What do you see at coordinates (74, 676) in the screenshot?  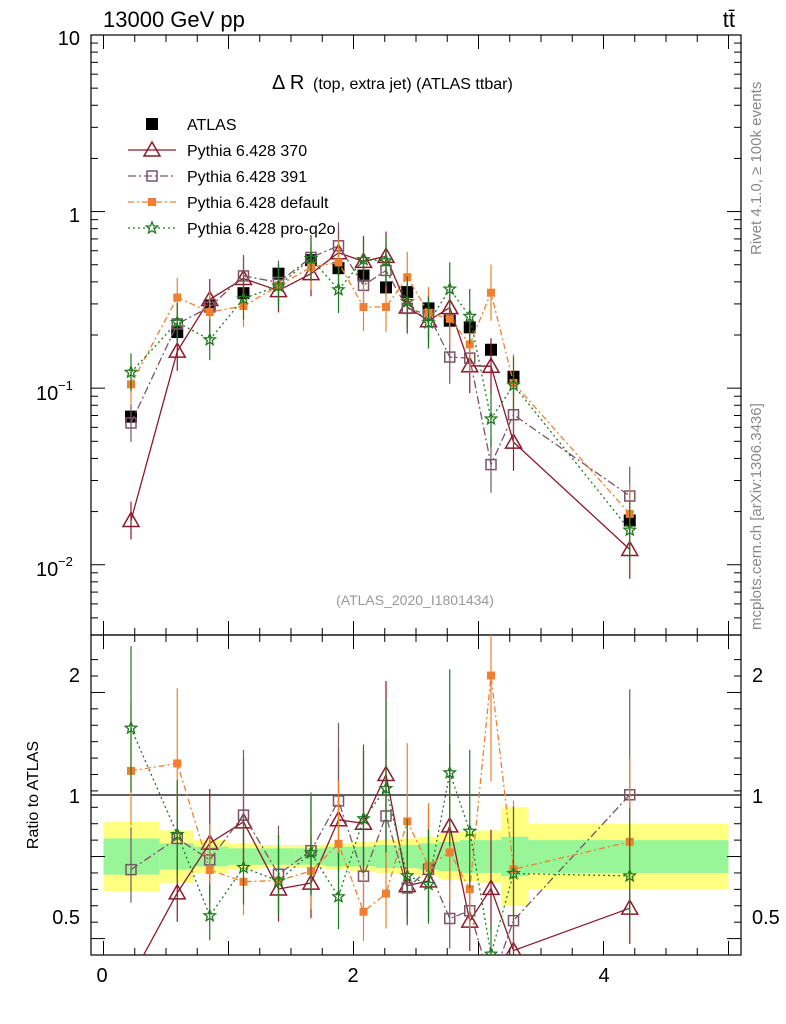 I see `ratio-tick-label-2: 2` at bounding box center [74, 676].